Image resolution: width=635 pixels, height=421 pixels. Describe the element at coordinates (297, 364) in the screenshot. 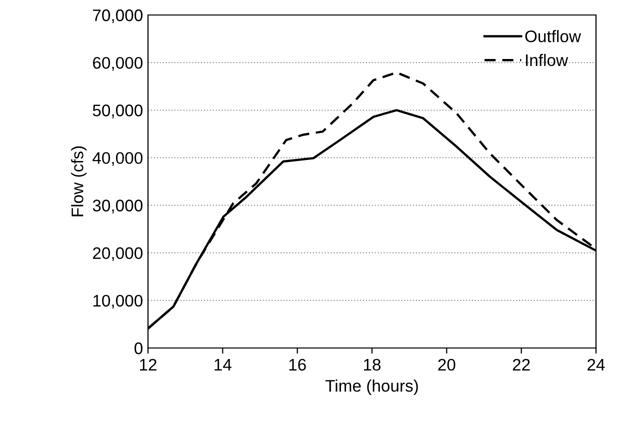

I see `x-tick-label: 16` at that location.